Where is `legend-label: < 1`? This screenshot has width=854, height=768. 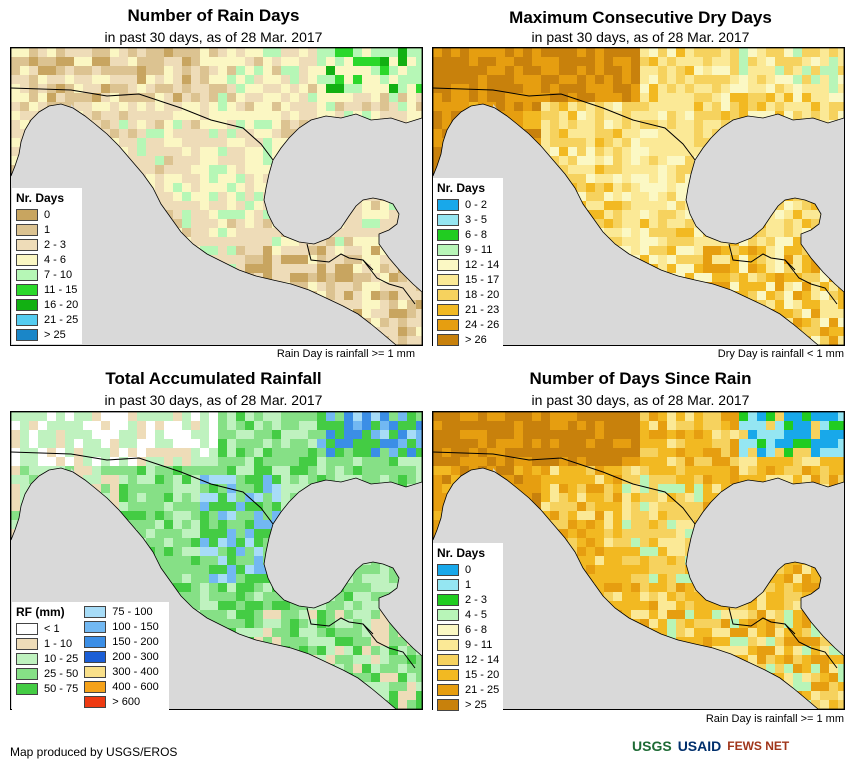 legend-label: < 1 is located at coordinates (52, 628).